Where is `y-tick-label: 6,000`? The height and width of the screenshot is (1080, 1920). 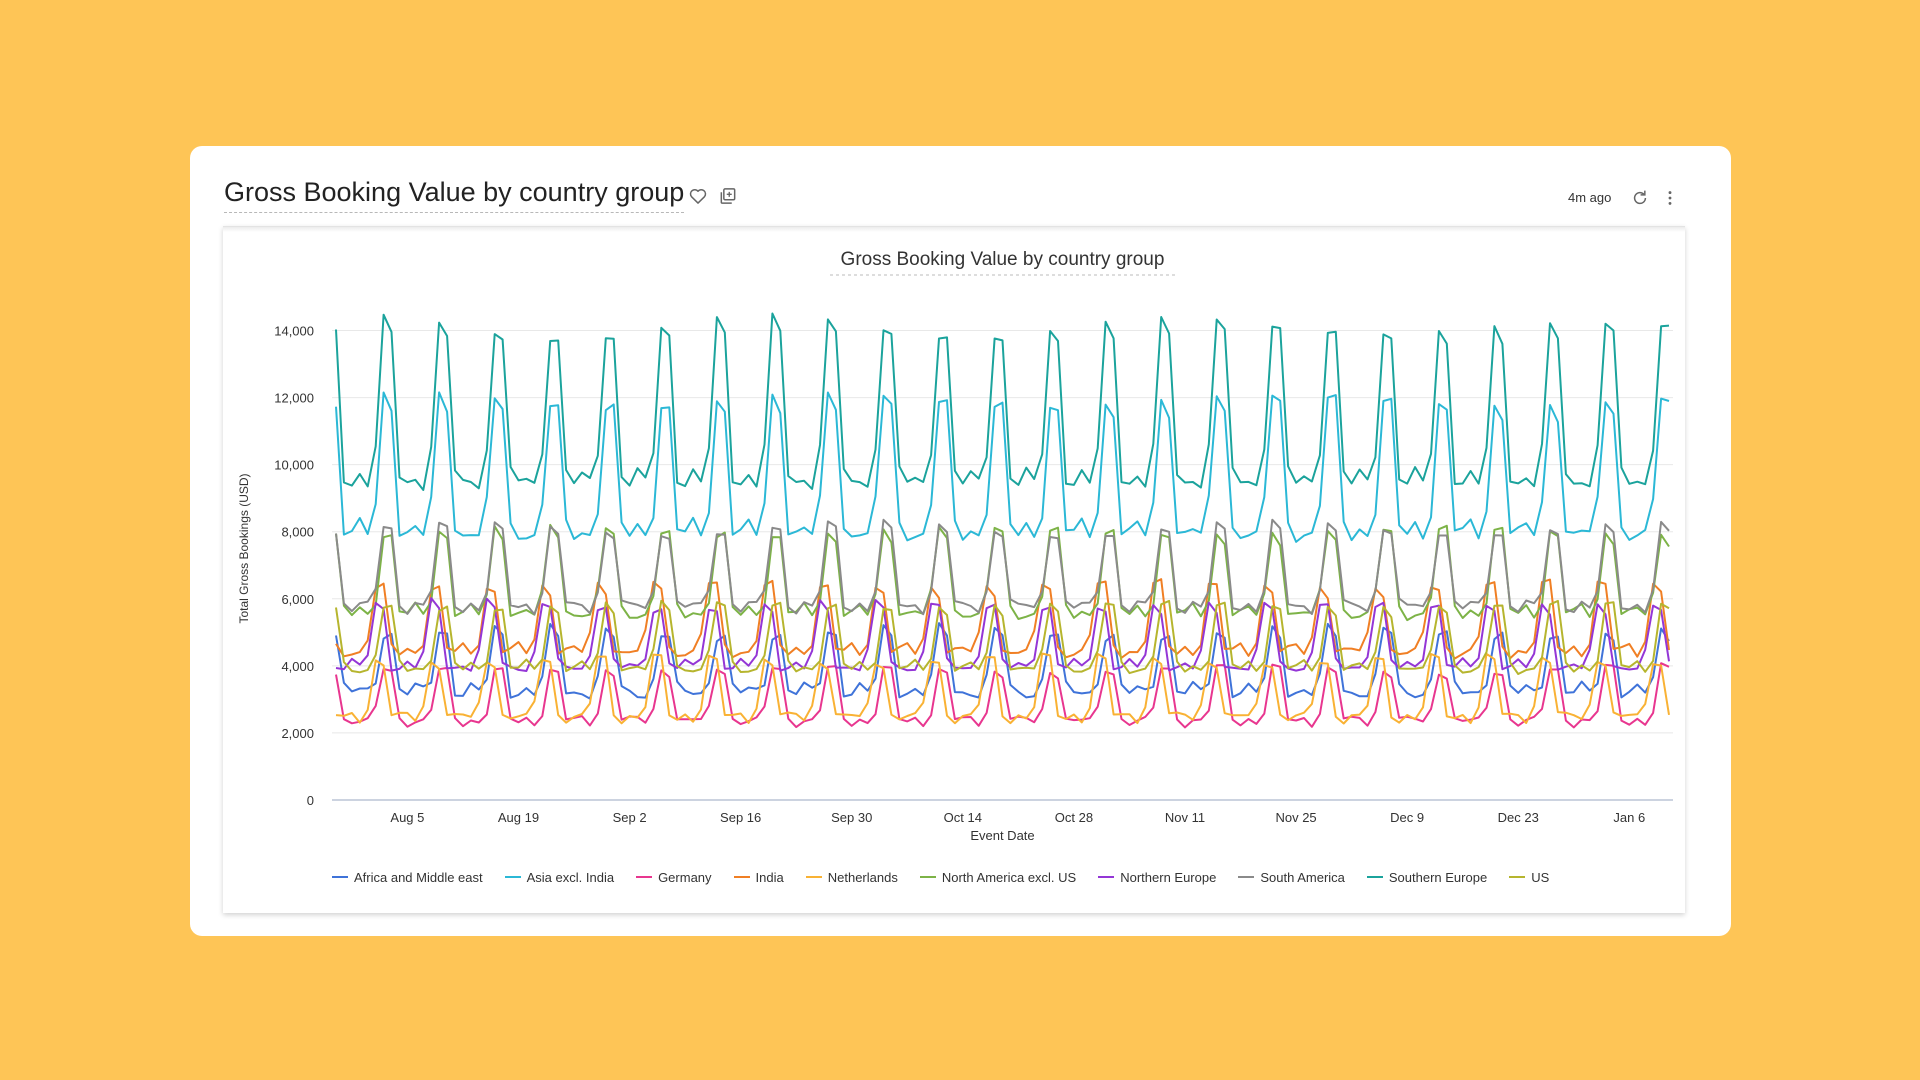 y-tick-label: 6,000 is located at coordinates (297, 599).